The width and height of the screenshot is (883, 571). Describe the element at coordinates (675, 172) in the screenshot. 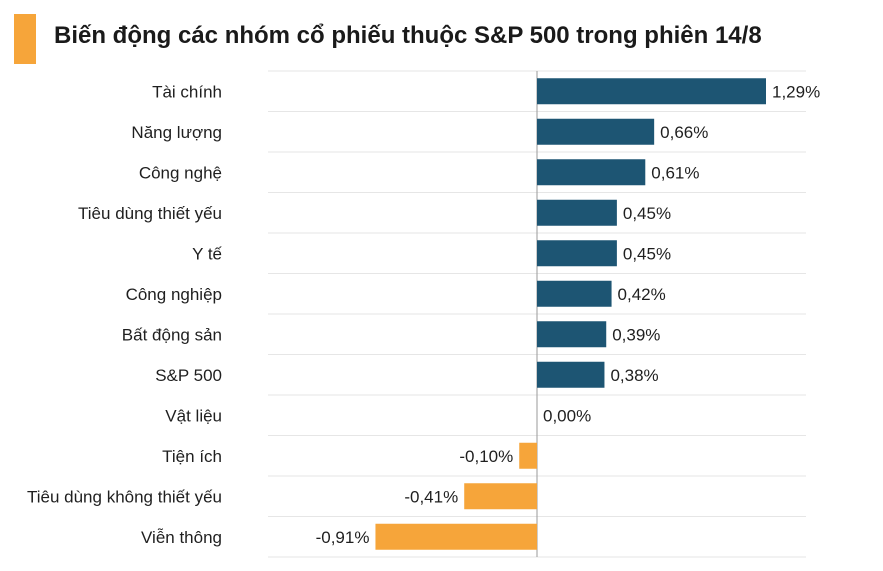

I see `value-label: 0,61%` at that location.